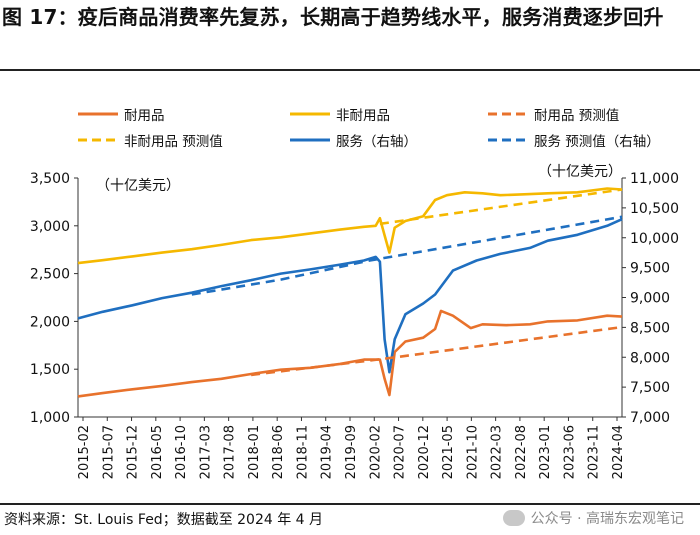 This screenshot has height=535, width=700. I want to click on x-tick-label: 2023-11, so click(594, 452).